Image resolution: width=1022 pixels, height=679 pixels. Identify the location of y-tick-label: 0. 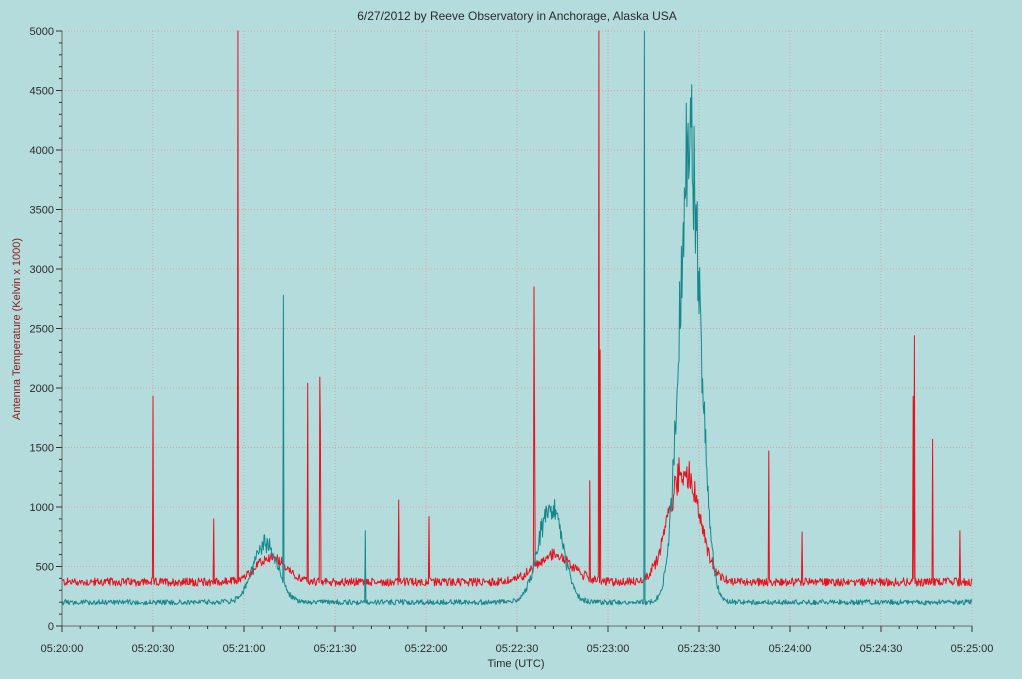
(51, 627).